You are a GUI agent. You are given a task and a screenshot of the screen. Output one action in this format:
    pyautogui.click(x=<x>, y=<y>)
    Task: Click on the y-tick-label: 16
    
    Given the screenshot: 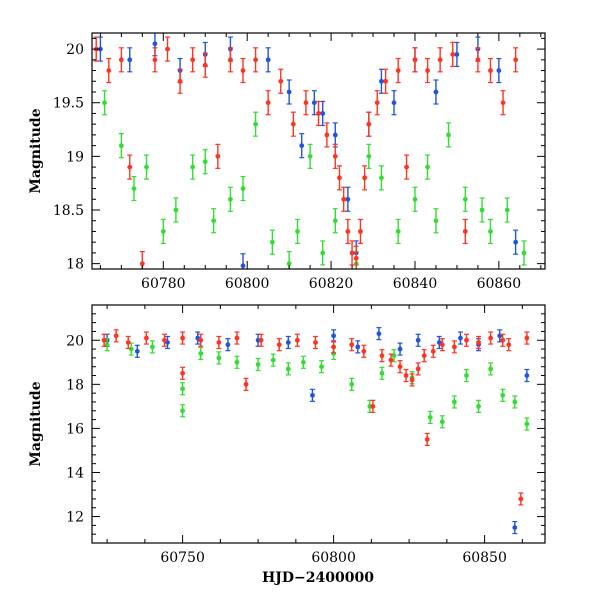 What is the action you would take?
    pyautogui.click(x=75, y=429)
    